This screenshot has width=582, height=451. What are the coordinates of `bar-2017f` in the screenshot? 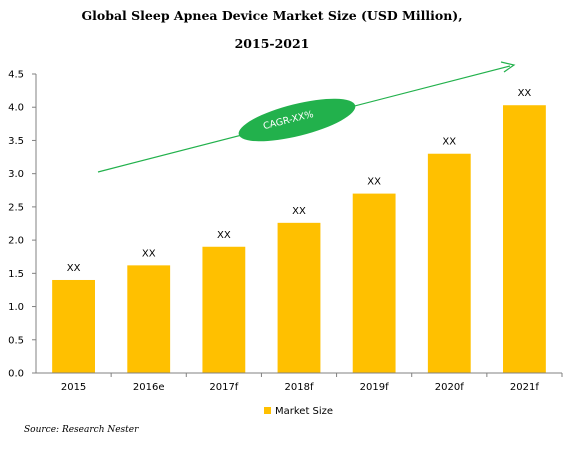 It's located at (224, 309).